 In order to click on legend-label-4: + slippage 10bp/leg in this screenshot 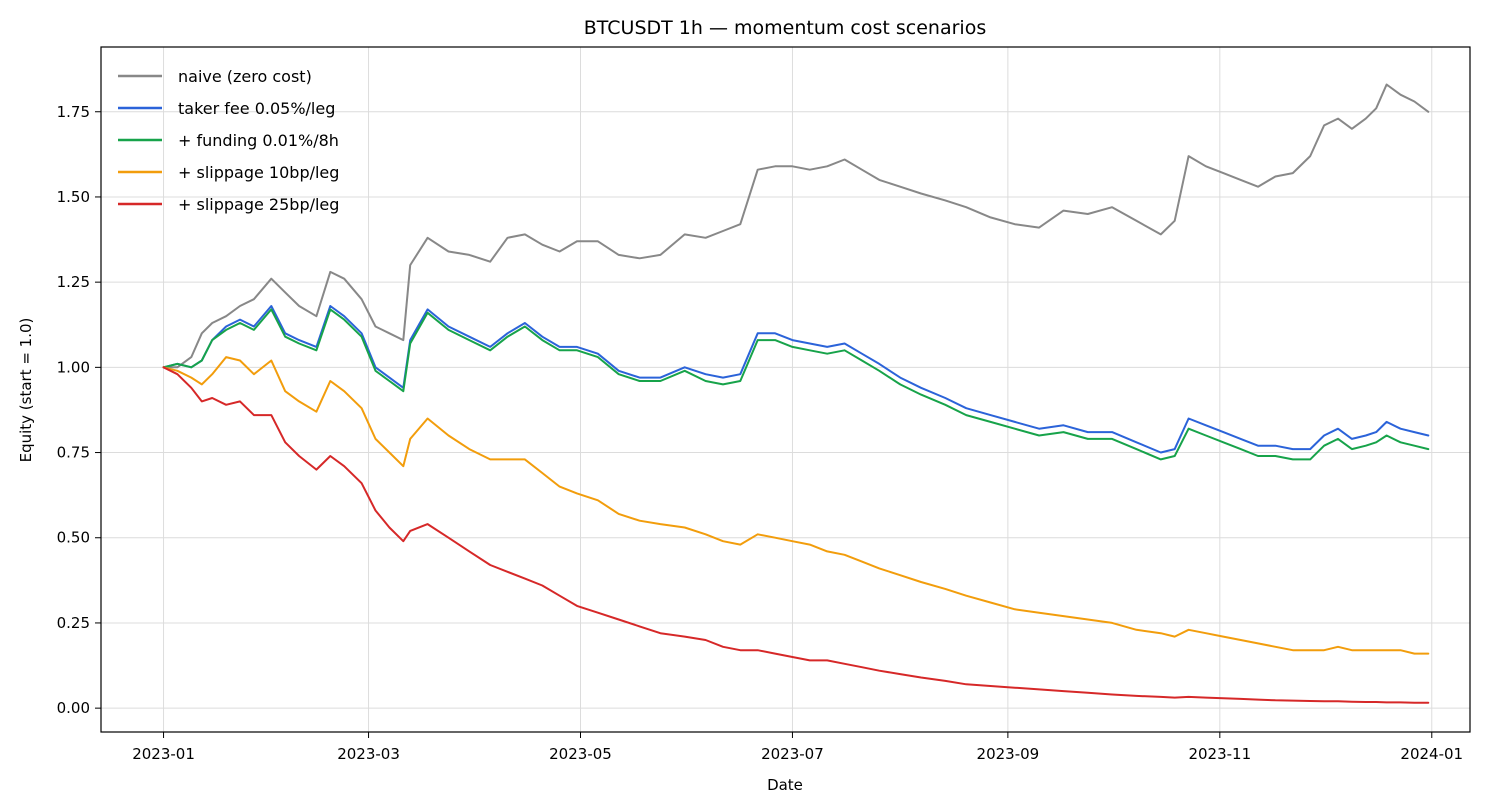, I will do `click(258, 172)`.